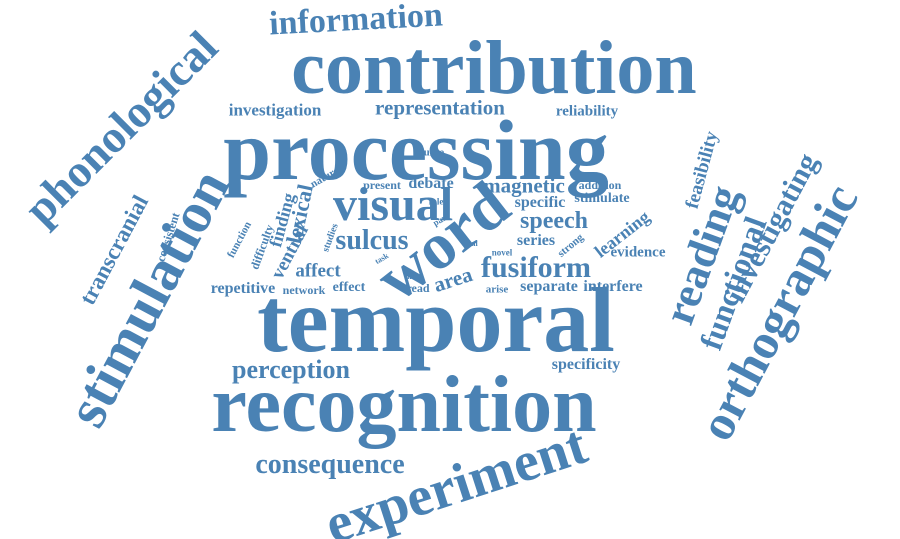  I want to click on word-fusiform: fusiform, so click(536, 267).